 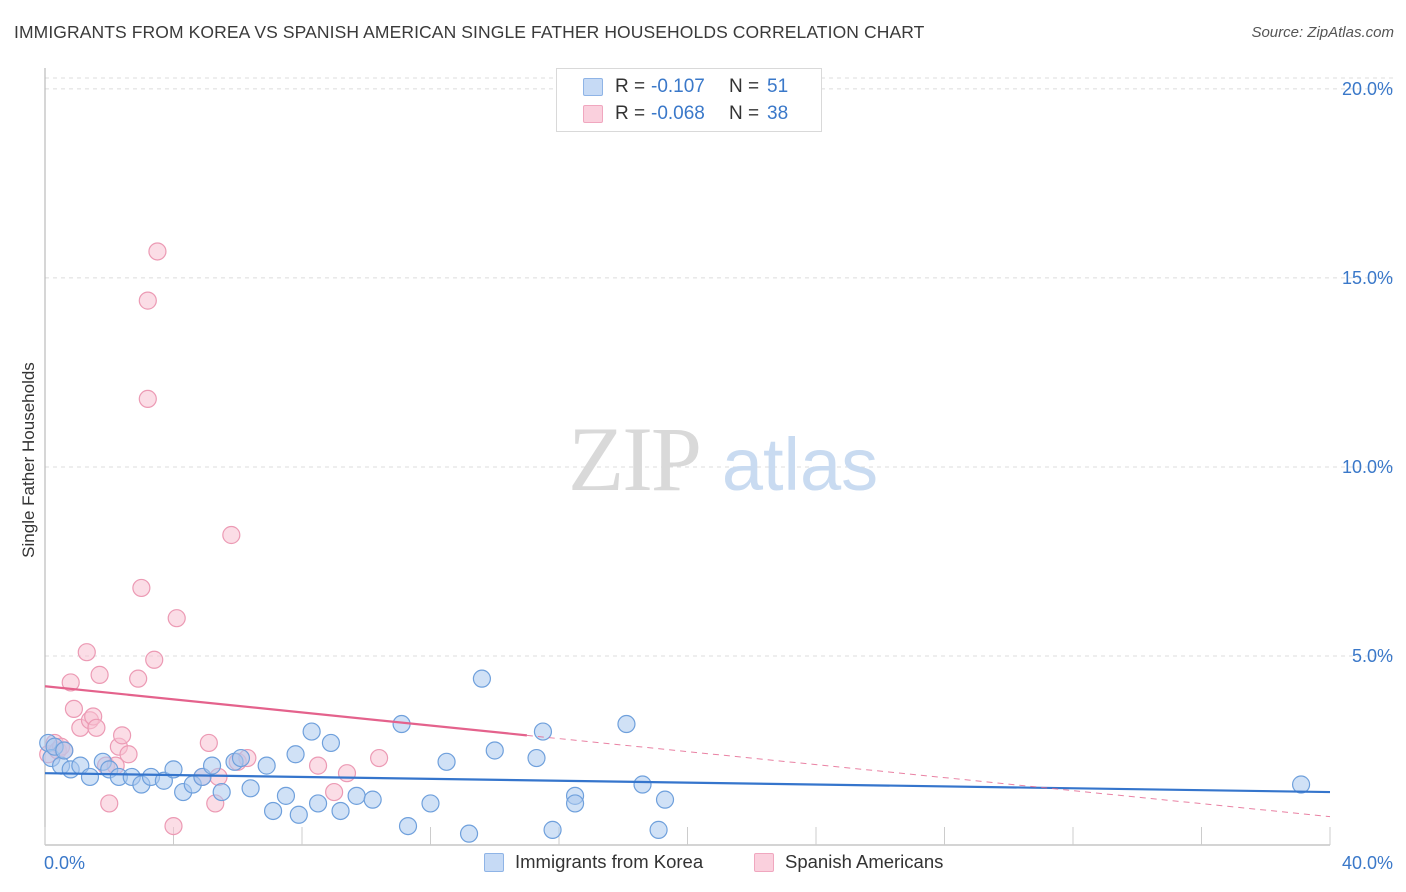 I want to click on trend-line-spanish-extension, so click(x=928, y=776).